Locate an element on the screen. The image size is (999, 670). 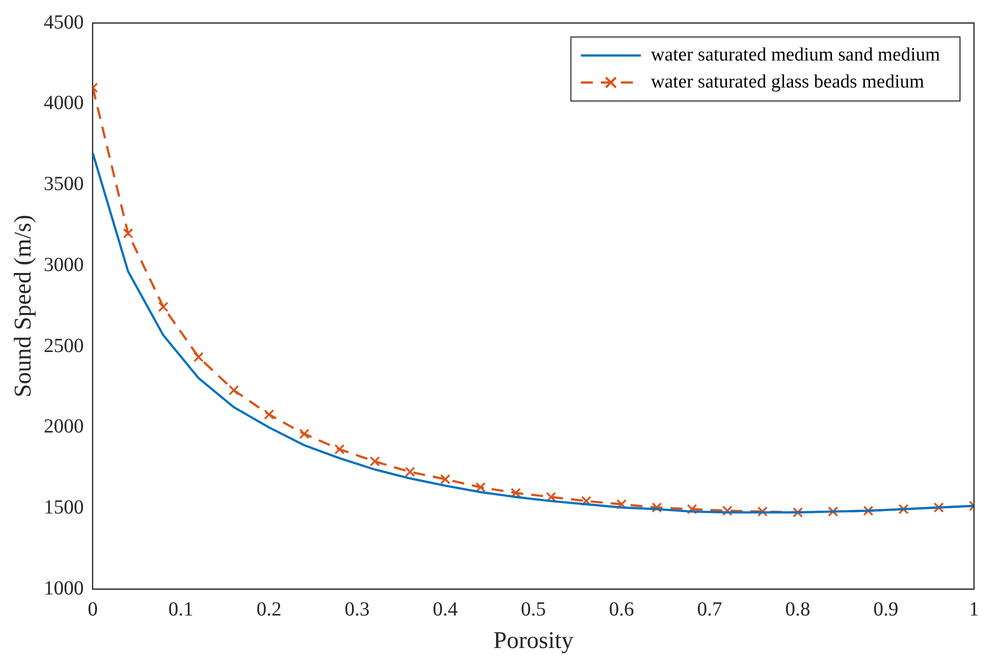
legend-label: water saturated medium sand medium is located at coordinates (795, 55).